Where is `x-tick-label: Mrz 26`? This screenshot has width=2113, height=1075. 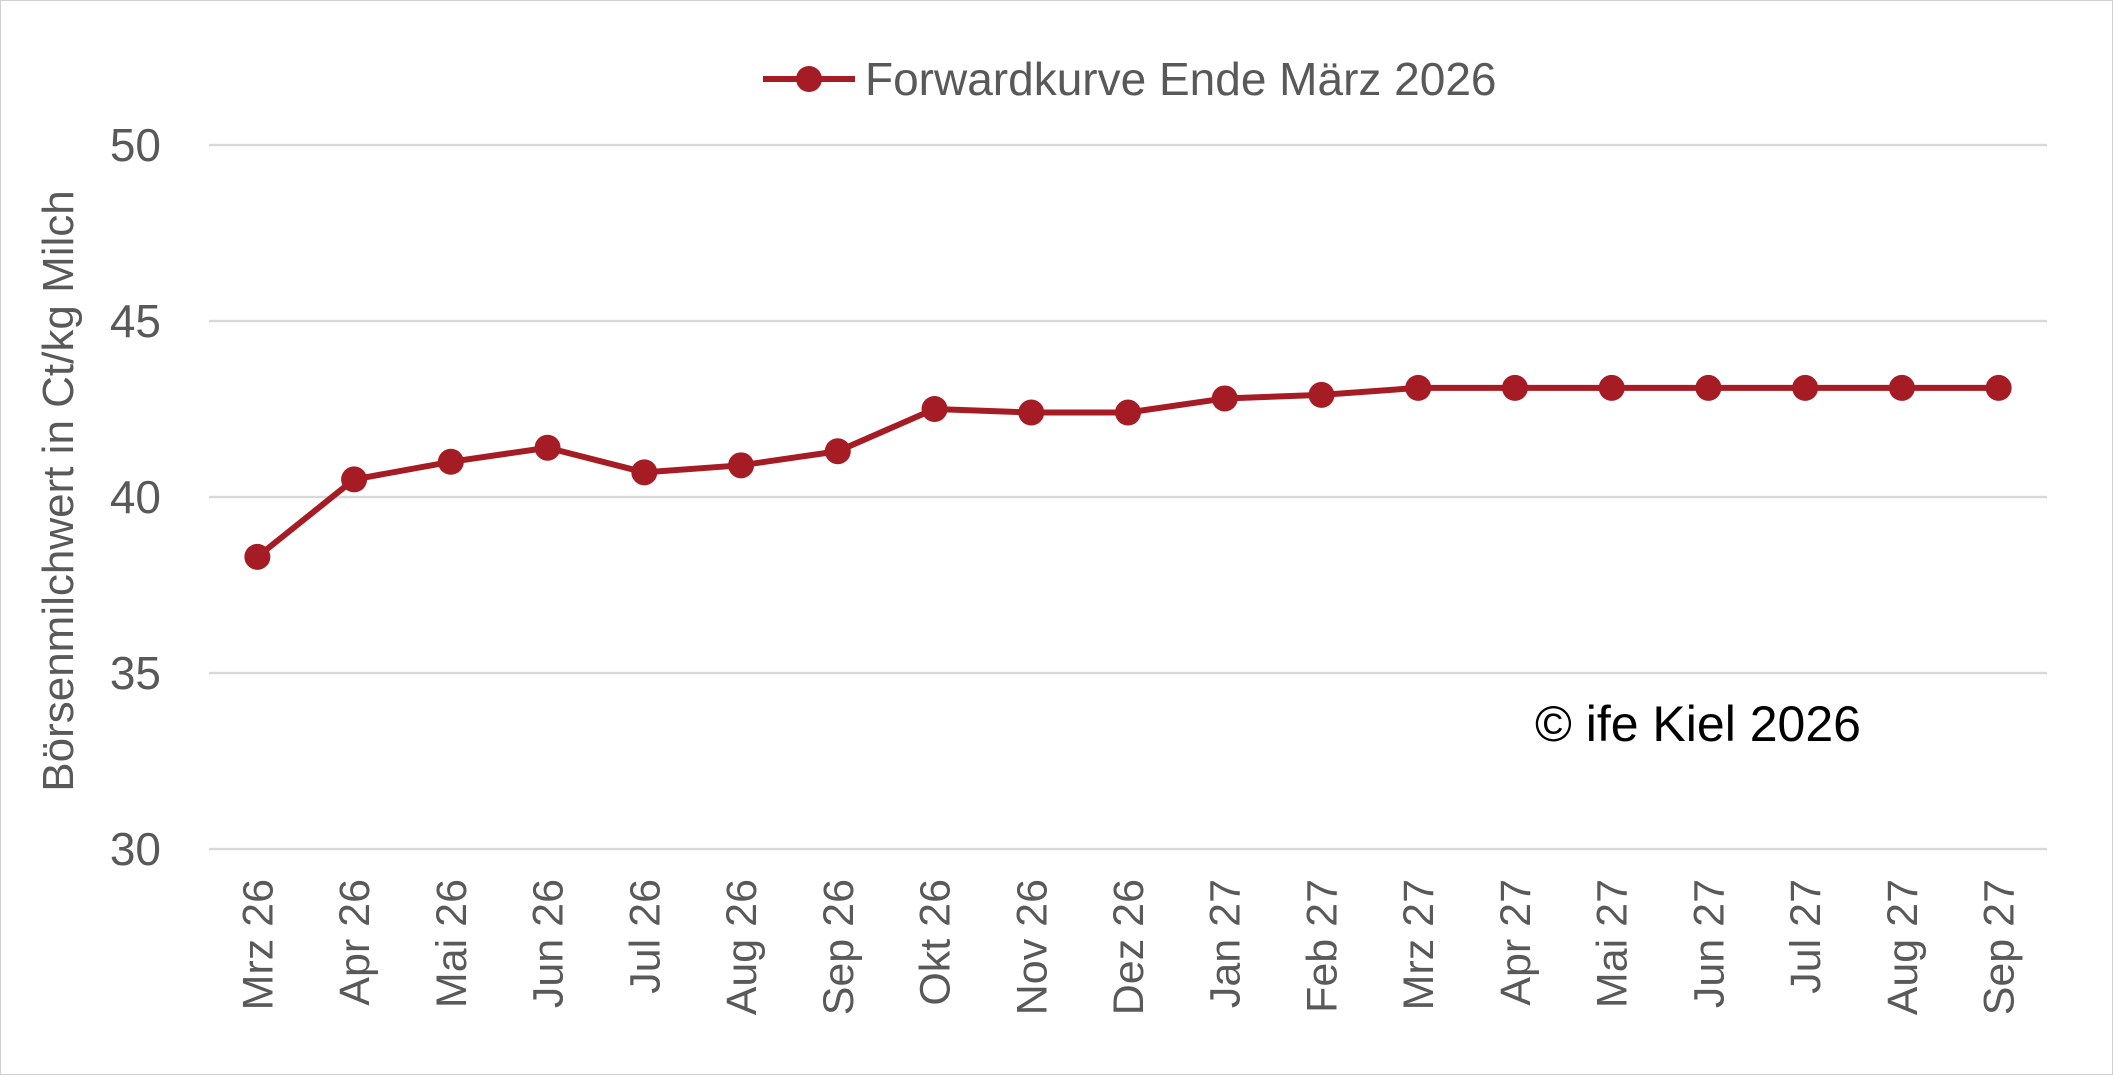 x-tick-label: Mrz 26 is located at coordinates (258, 944).